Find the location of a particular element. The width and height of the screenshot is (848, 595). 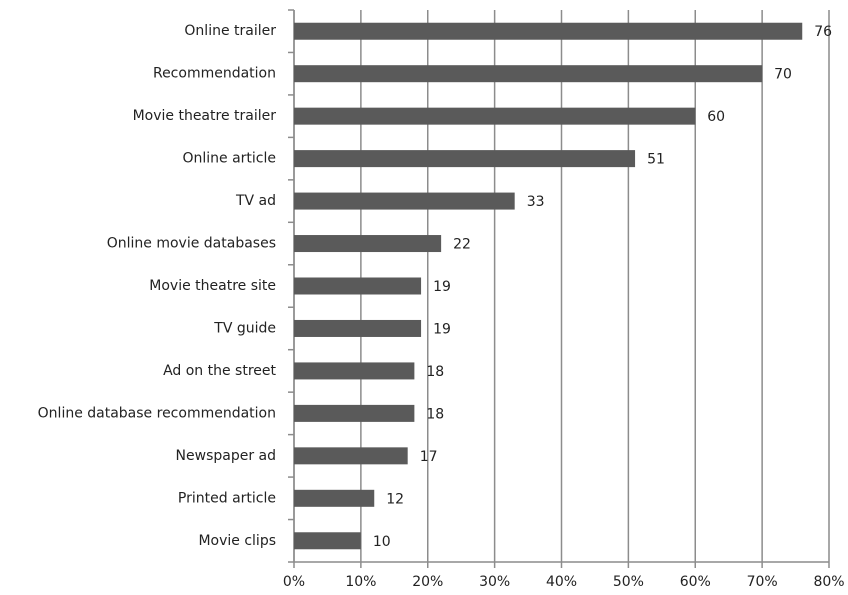

y-tick-label: Movie theatre site is located at coordinates (212, 286).